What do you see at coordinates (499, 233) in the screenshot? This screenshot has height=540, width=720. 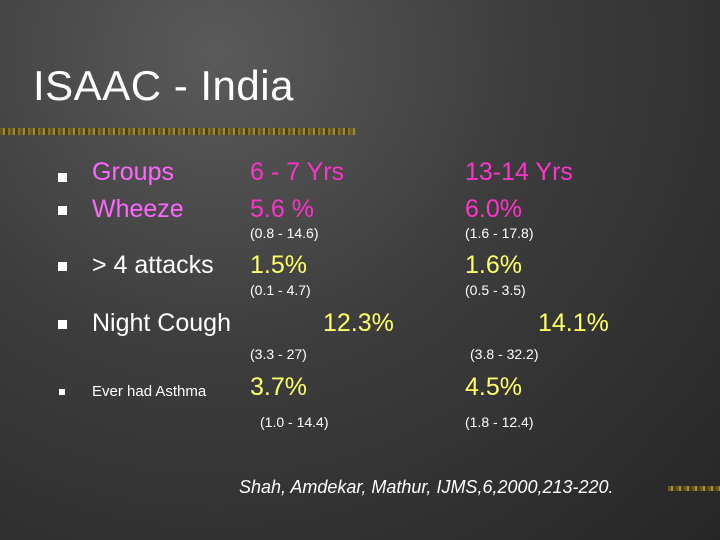 I see `ci-wheeze-13-14: (1.6 - 17.8)` at bounding box center [499, 233].